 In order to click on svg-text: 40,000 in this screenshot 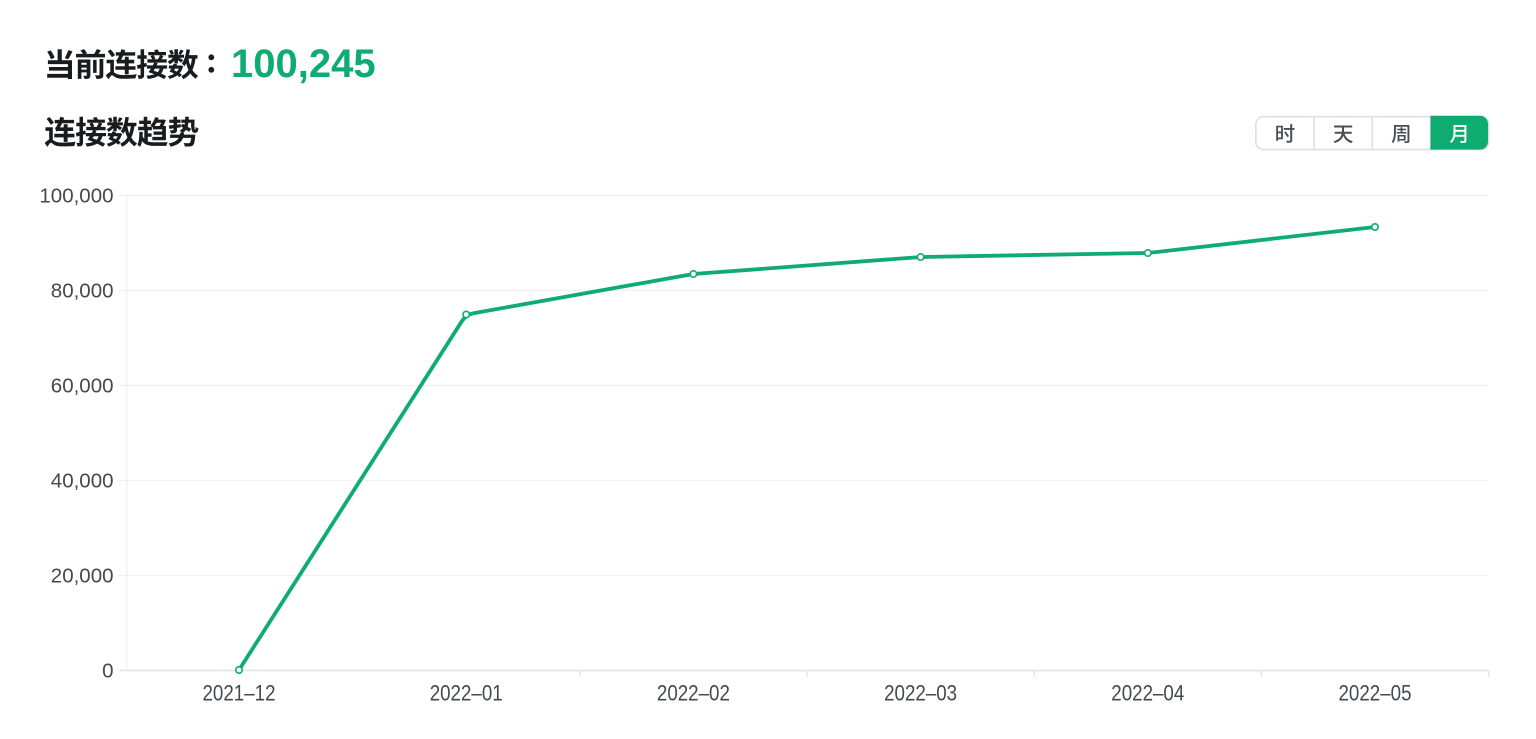, I will do `click(82, 481)`.